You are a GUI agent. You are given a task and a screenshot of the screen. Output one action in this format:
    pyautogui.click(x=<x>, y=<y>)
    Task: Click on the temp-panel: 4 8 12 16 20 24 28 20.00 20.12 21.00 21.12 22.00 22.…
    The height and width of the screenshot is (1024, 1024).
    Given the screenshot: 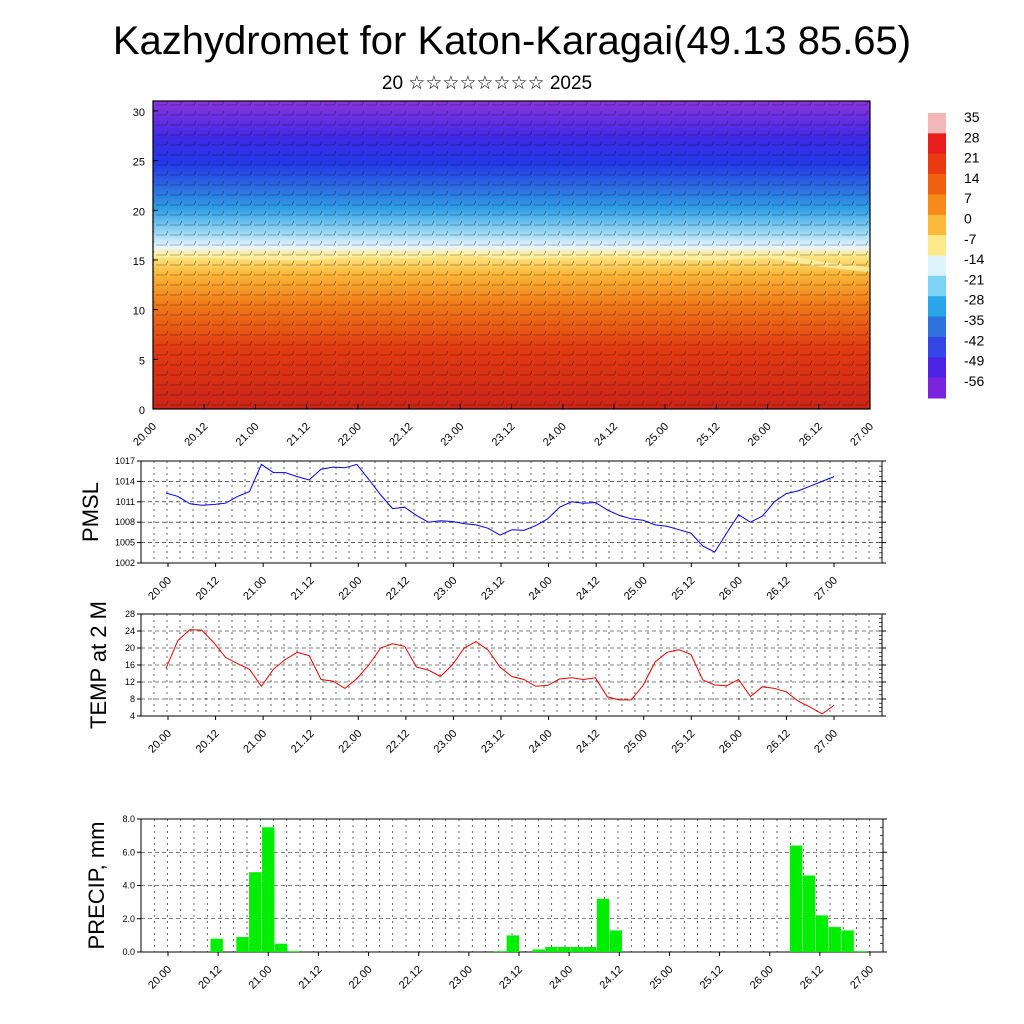 What is the action you would take?
    pyautogui.click(x=486, y=678)
    